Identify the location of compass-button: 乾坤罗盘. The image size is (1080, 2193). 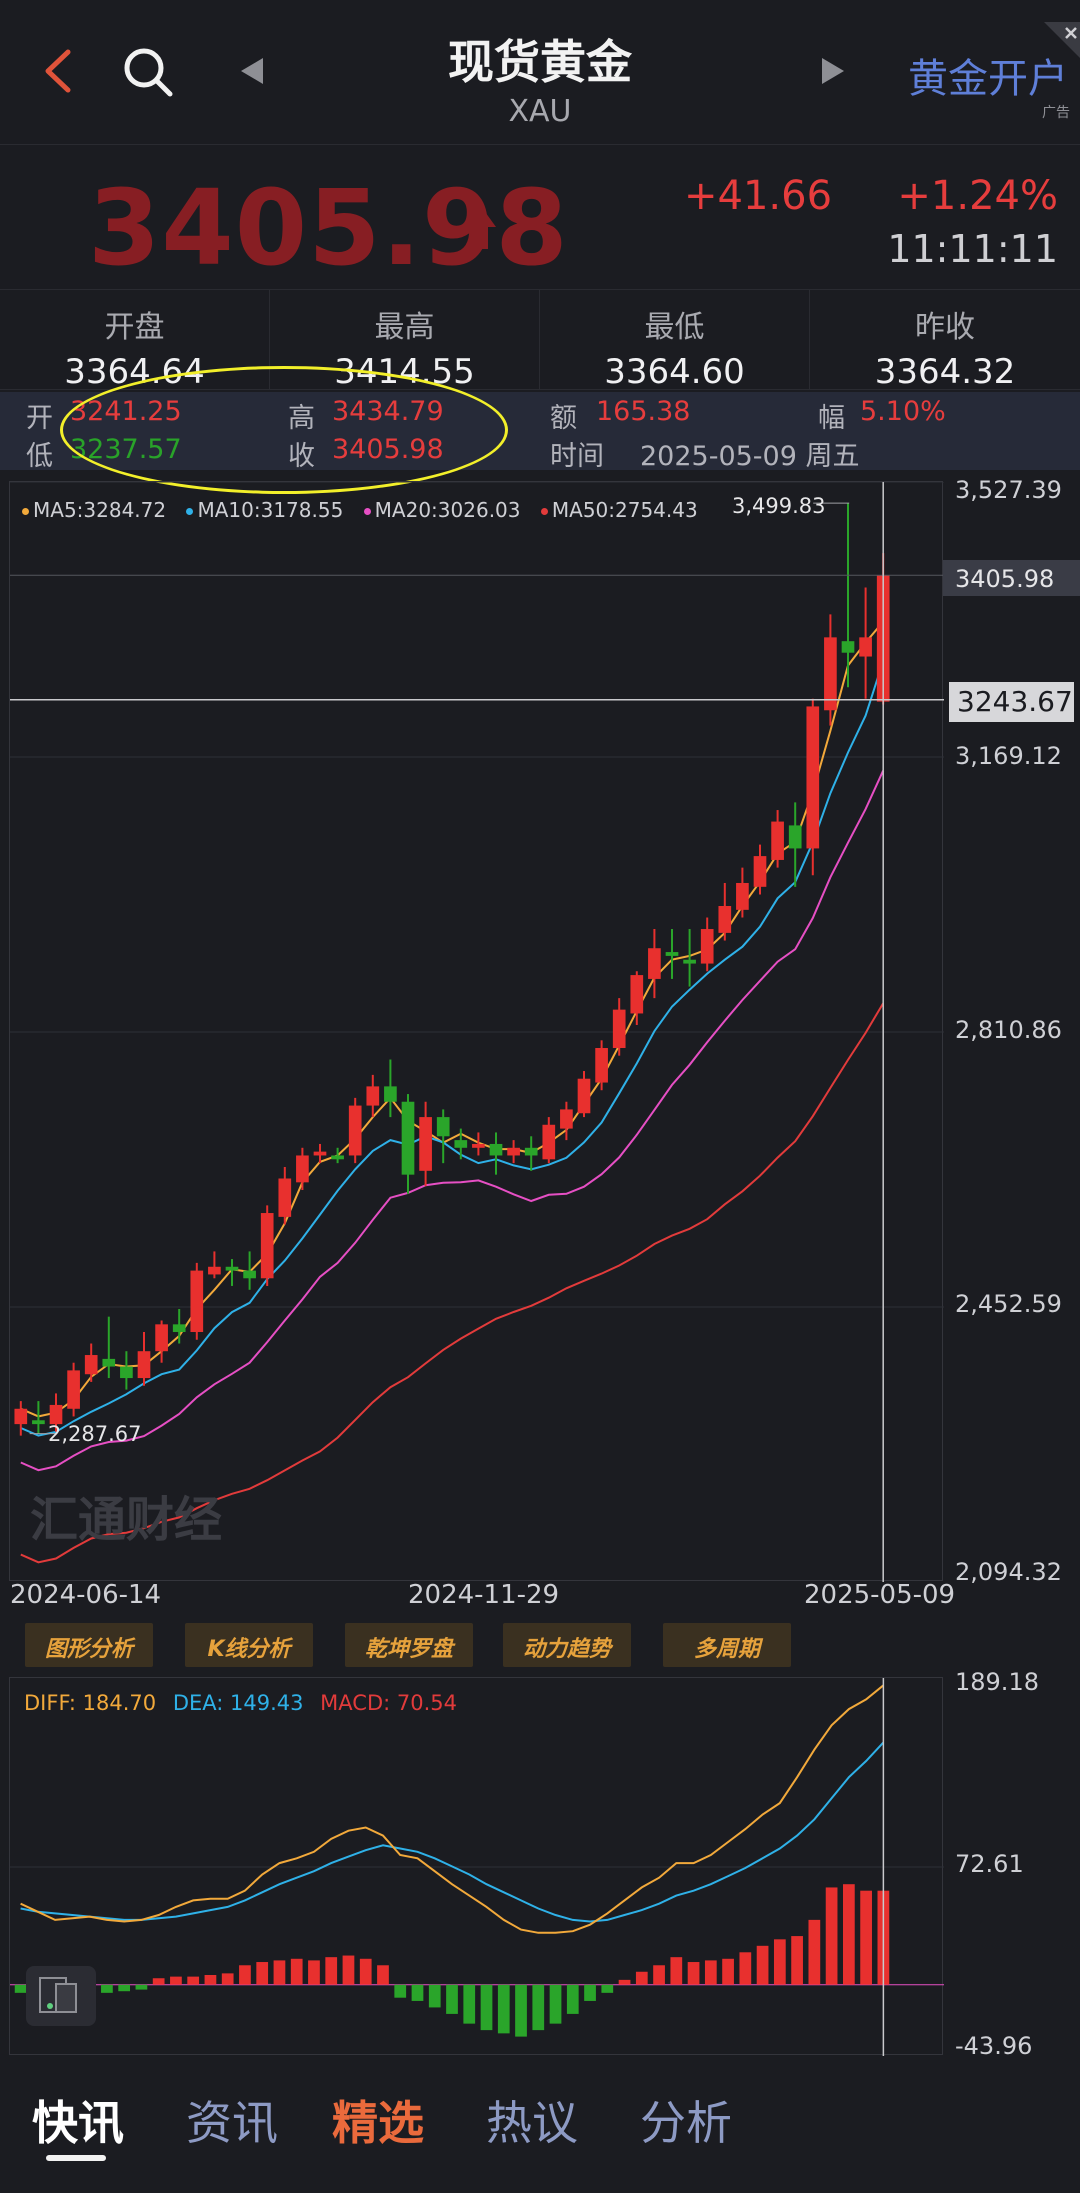
(409, 1645).